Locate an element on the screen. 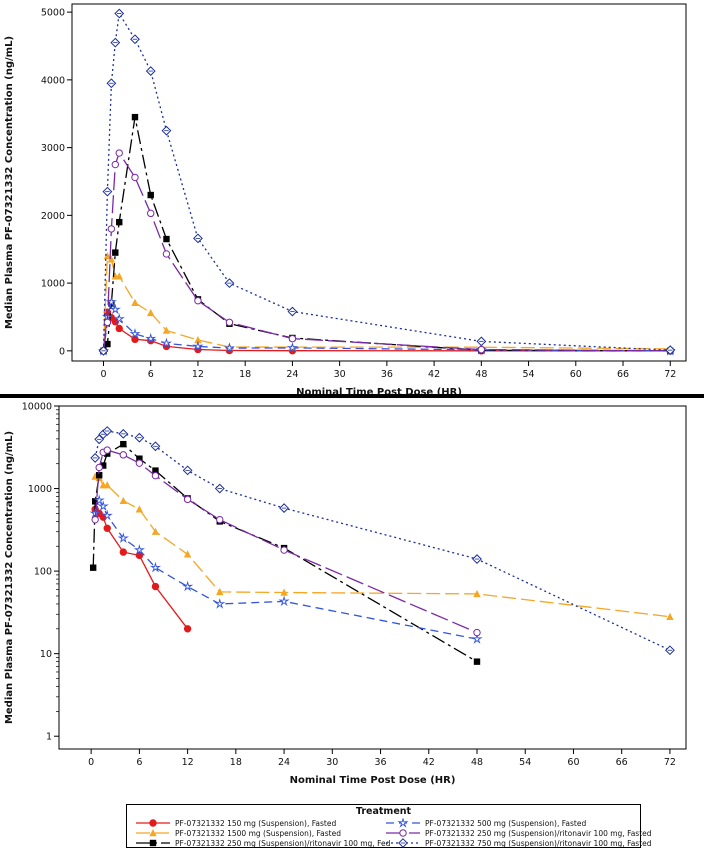  y-tick-label: 10000 is located at coordinates (37, 407).